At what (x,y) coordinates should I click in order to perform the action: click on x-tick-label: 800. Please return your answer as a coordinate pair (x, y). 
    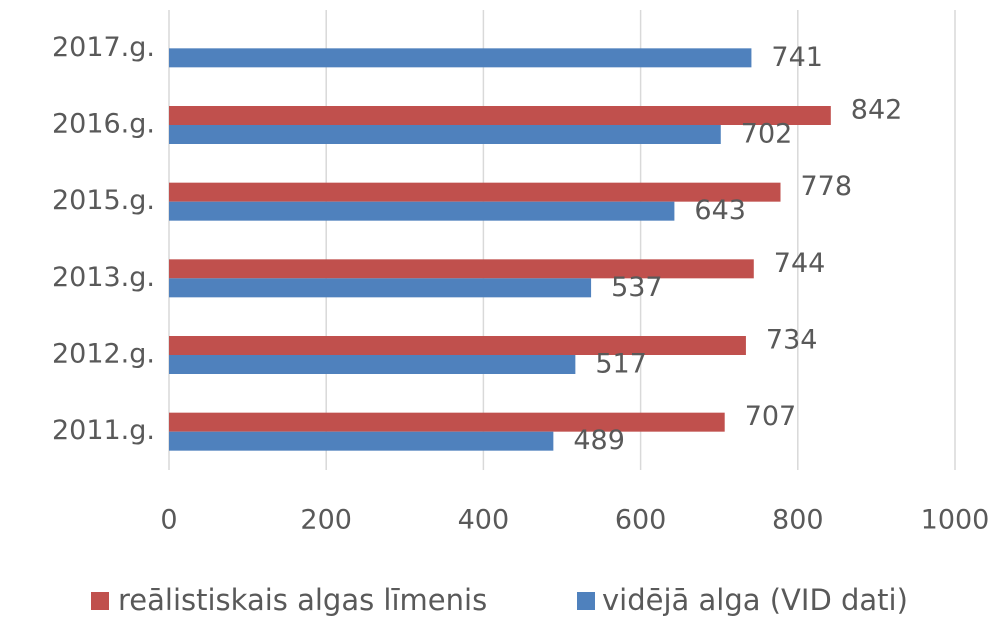
    Looking at the image, I should click on (798, 520).